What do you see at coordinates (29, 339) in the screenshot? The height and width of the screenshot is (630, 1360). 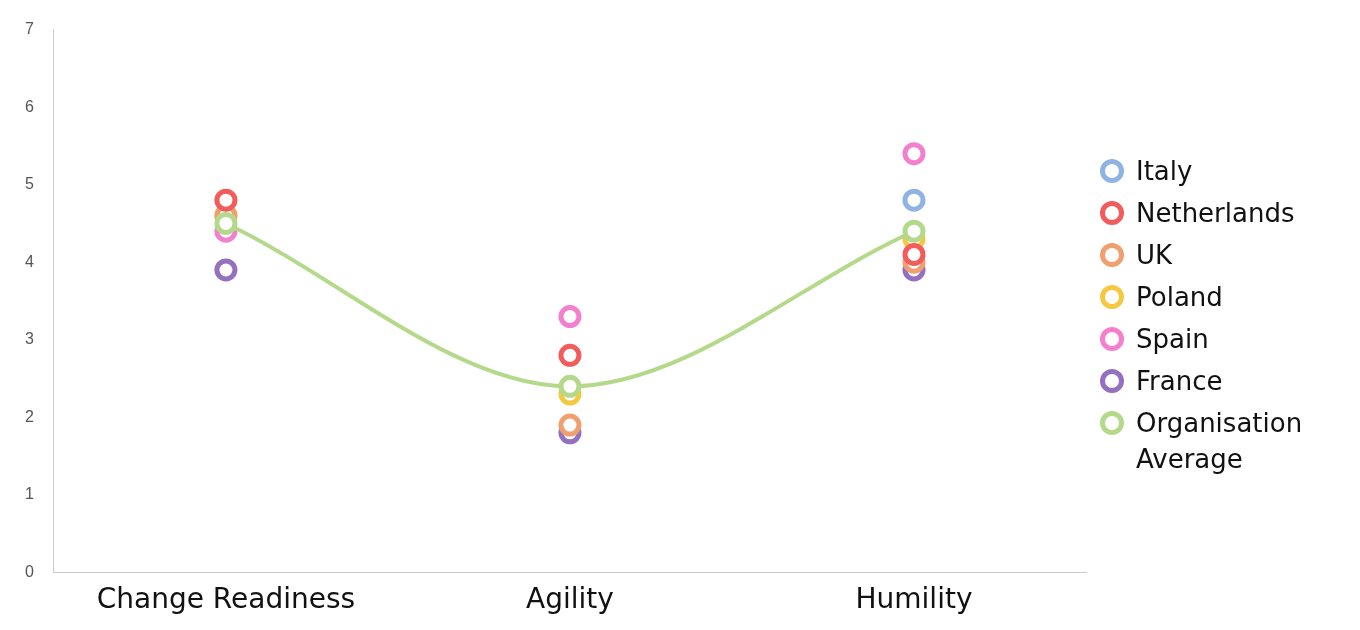 I see `y-tick-label: 3` at bounding box center [29, 339].